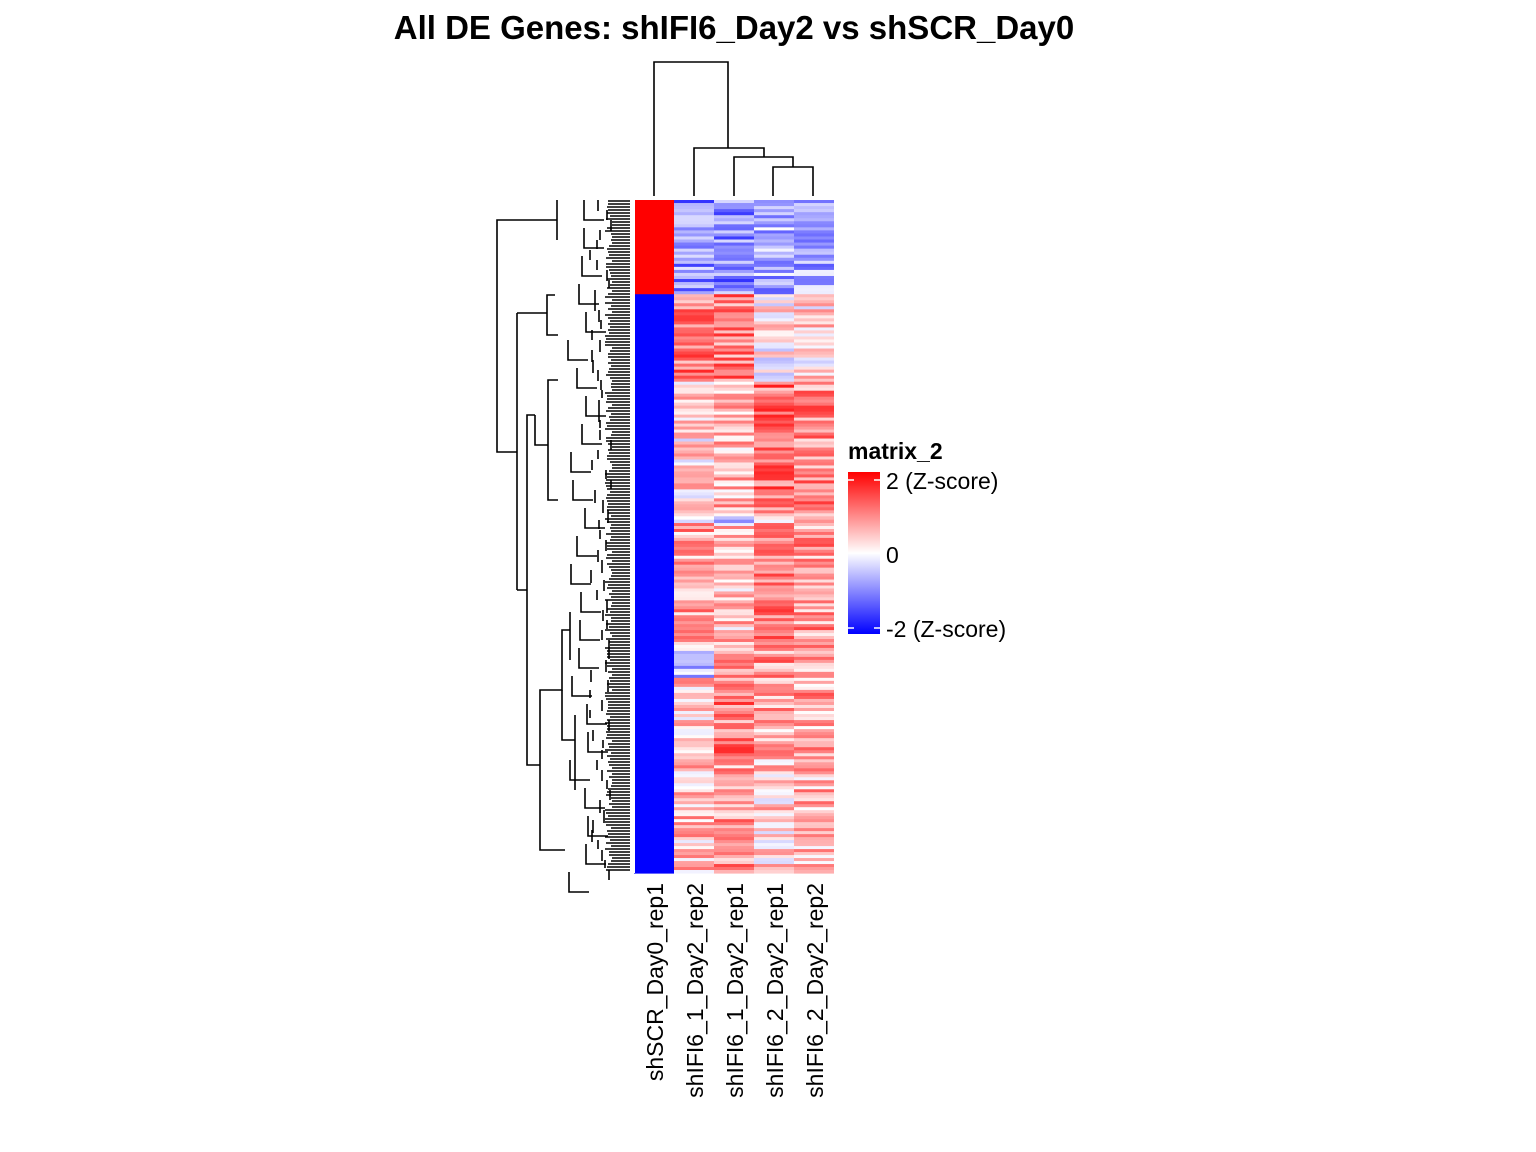 The height and width of the screenshot is (1152, 1536). What do you see at coordinates (775, 990) in the screenshot?
I see `column-label-4: shIFI6_2_Day2_rep1` at bounding box center [775, 990].